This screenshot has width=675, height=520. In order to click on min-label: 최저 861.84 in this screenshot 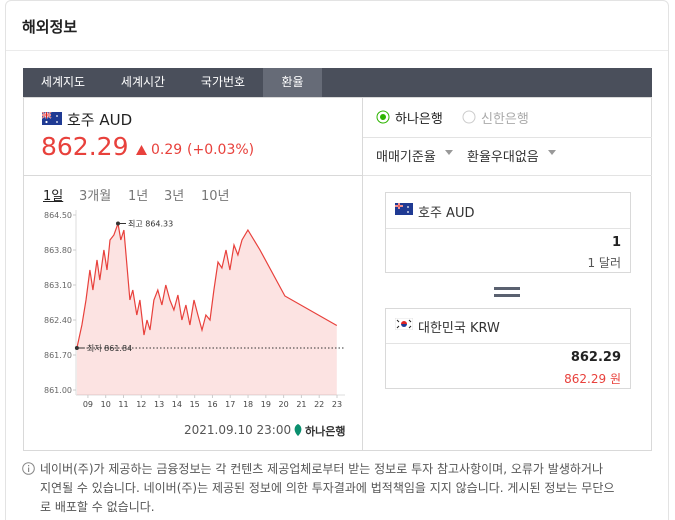, I will do `click(109, 348)`.